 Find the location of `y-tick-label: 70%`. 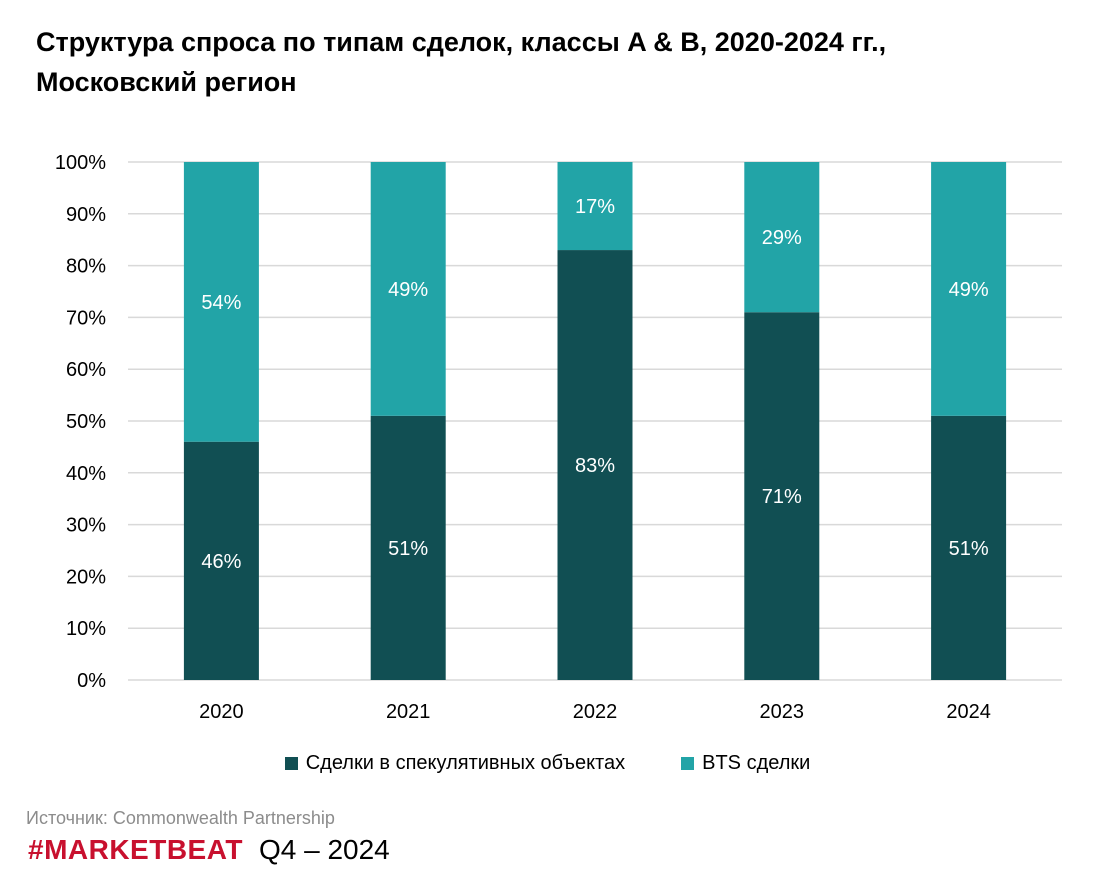

y-tick-label: 70% is located at coordinates (86, 318).